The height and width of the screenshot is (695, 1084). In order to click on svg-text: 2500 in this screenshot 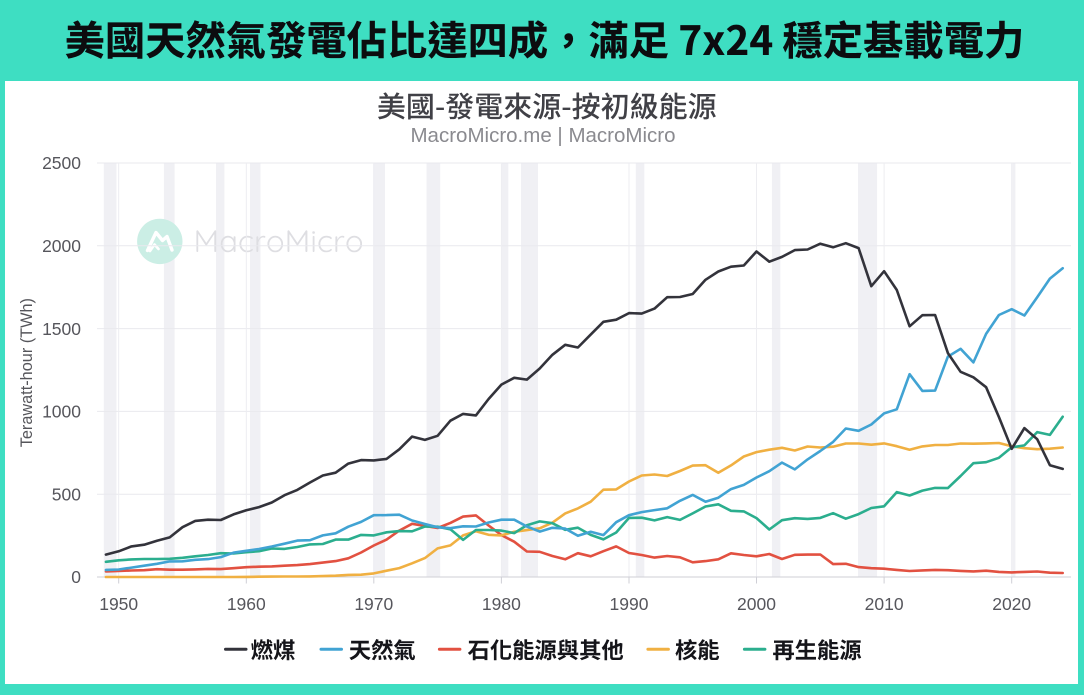, I will do `click(61, 163)`.